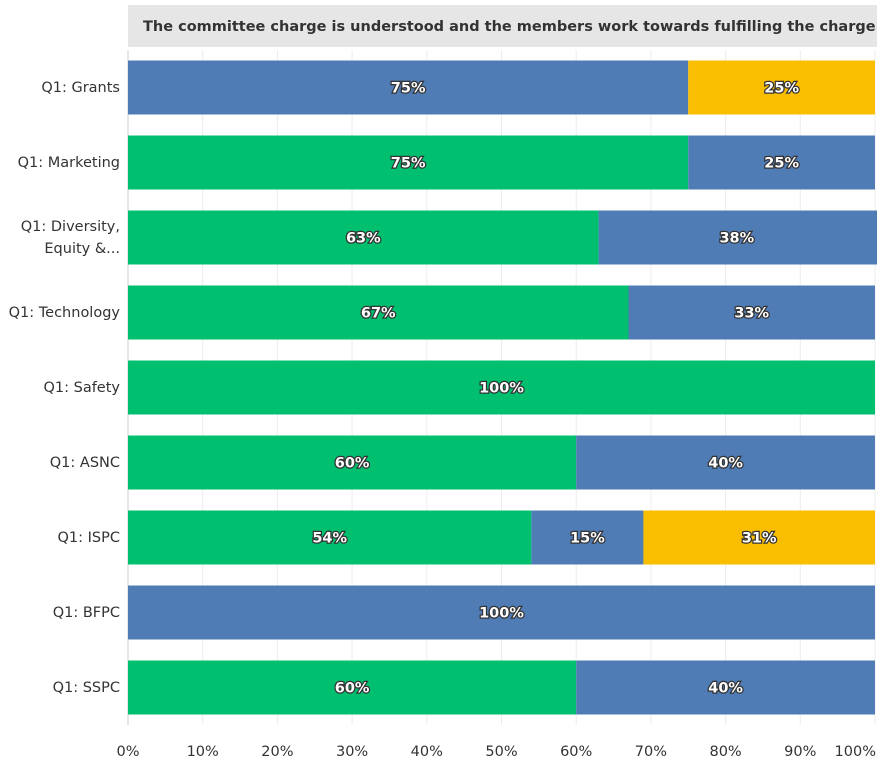 Image resolution: width=877 pixels, height=763 pixels. I want to click on y-tick-label: Q1: ASNC, so click(84, 462).